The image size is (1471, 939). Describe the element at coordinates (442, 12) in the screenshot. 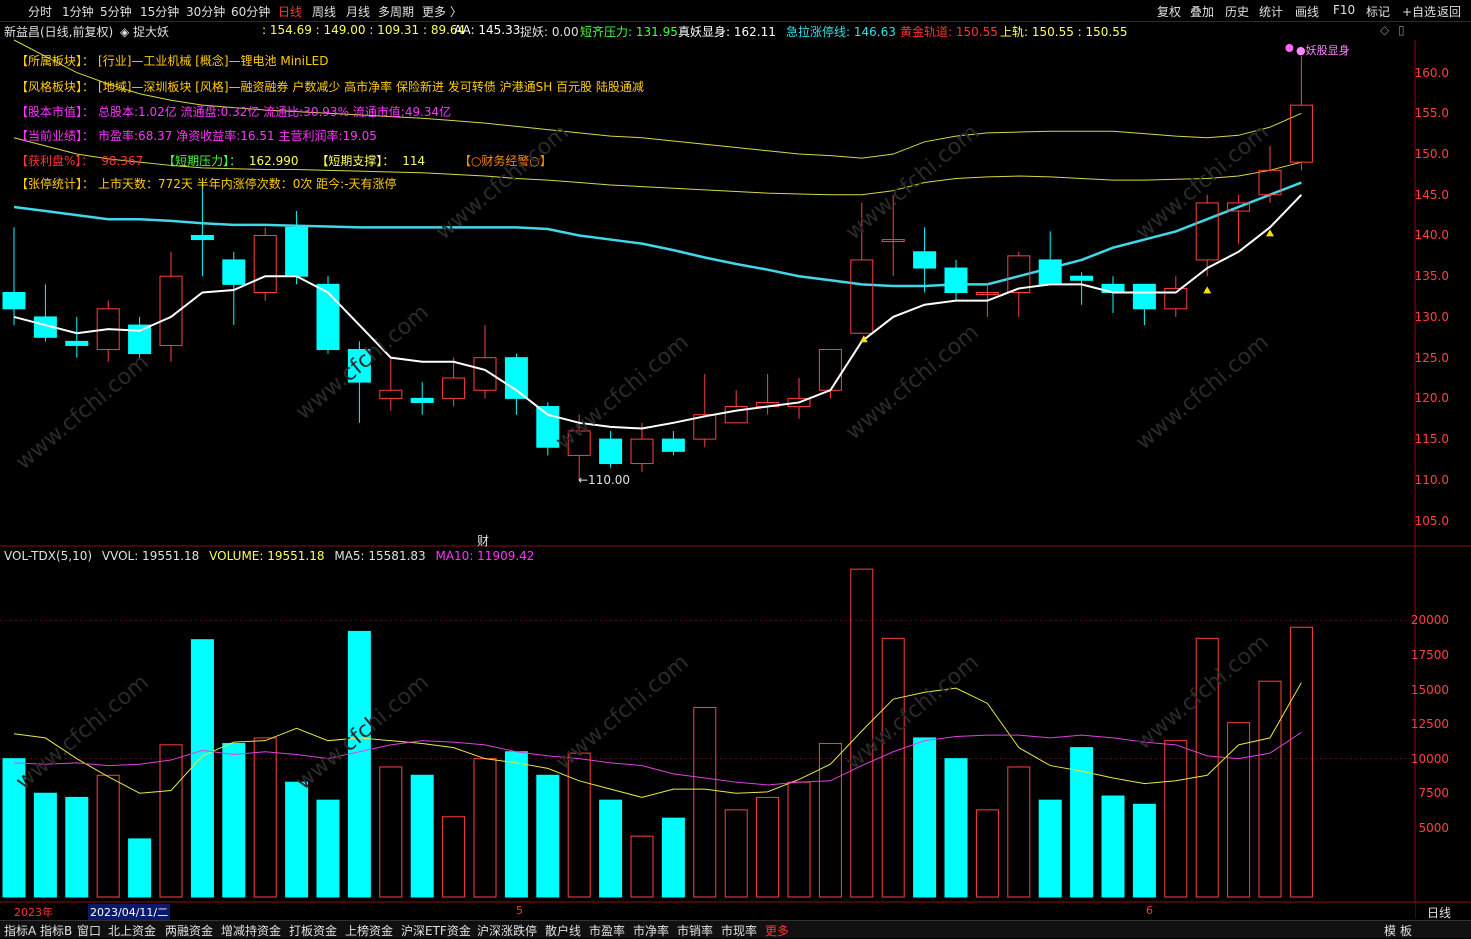

I see `period-tab-10: 更多 〉` at that location.